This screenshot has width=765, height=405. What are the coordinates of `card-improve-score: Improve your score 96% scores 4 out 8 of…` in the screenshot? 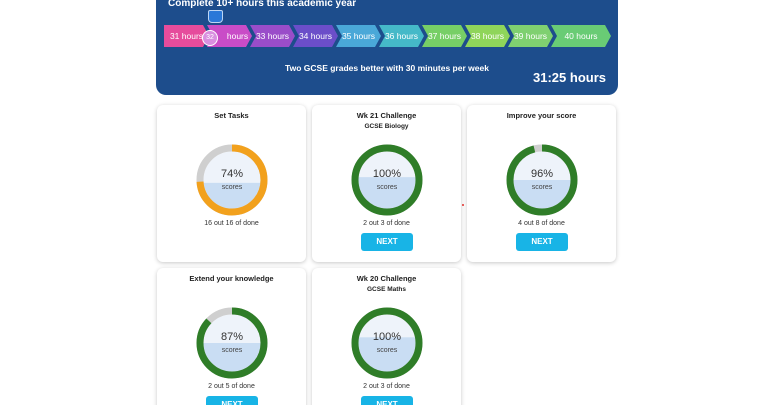 It's located at (541, 183).